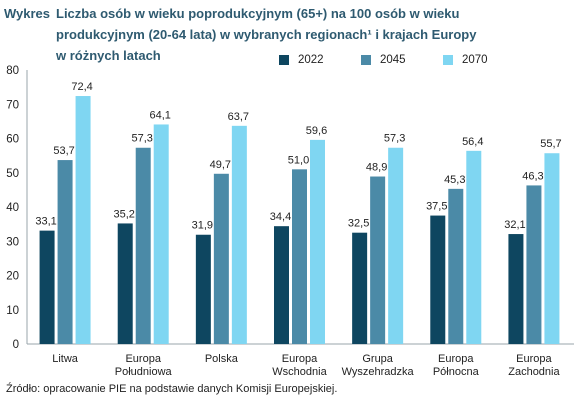 Image resolution: width=580 pixels, height=401 pixels. Describe the element at coordinates (475, 60) in the screenshot. I see `legend-label-2070: 2070` at that location.